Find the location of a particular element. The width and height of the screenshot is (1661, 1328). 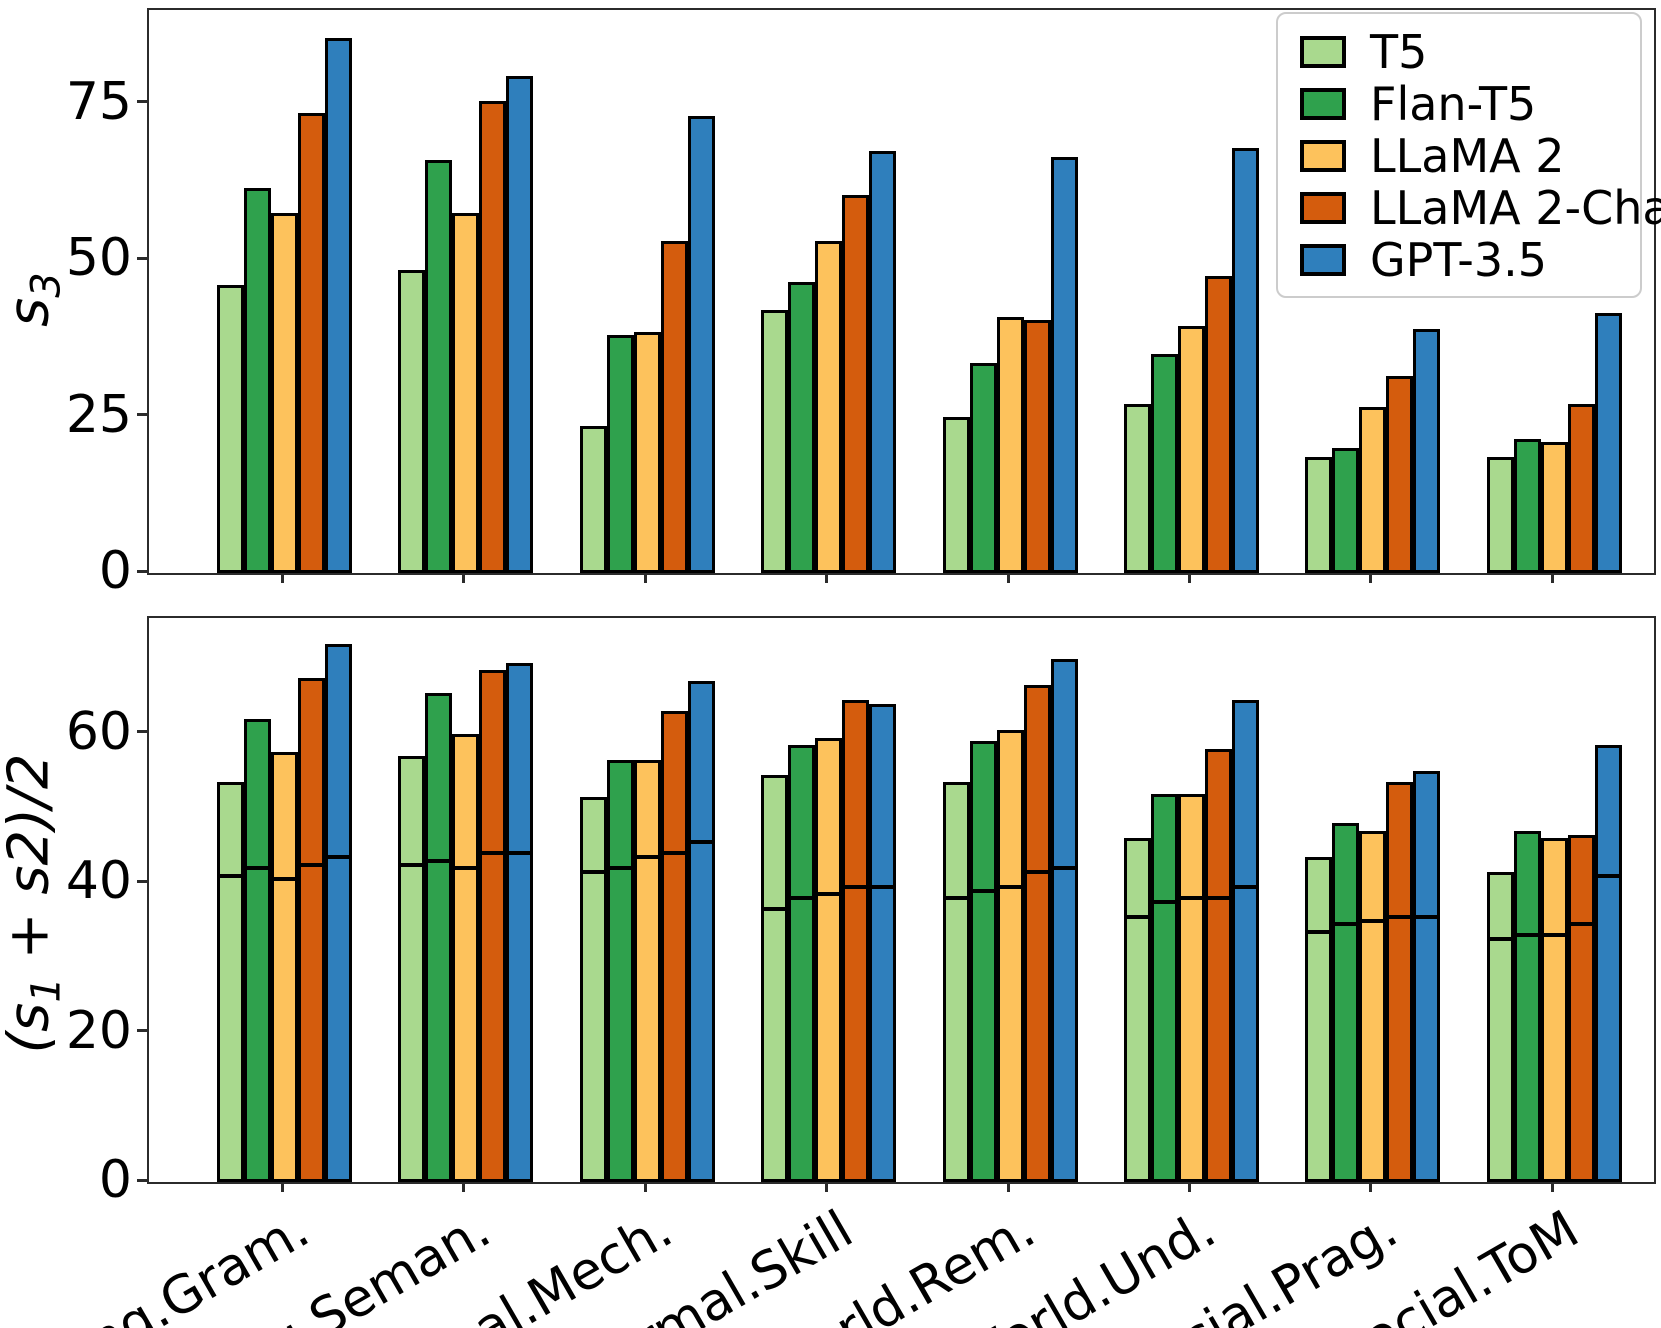

bar-divider-bottom-t5-formal-mech is located at coordinates (593, 872).